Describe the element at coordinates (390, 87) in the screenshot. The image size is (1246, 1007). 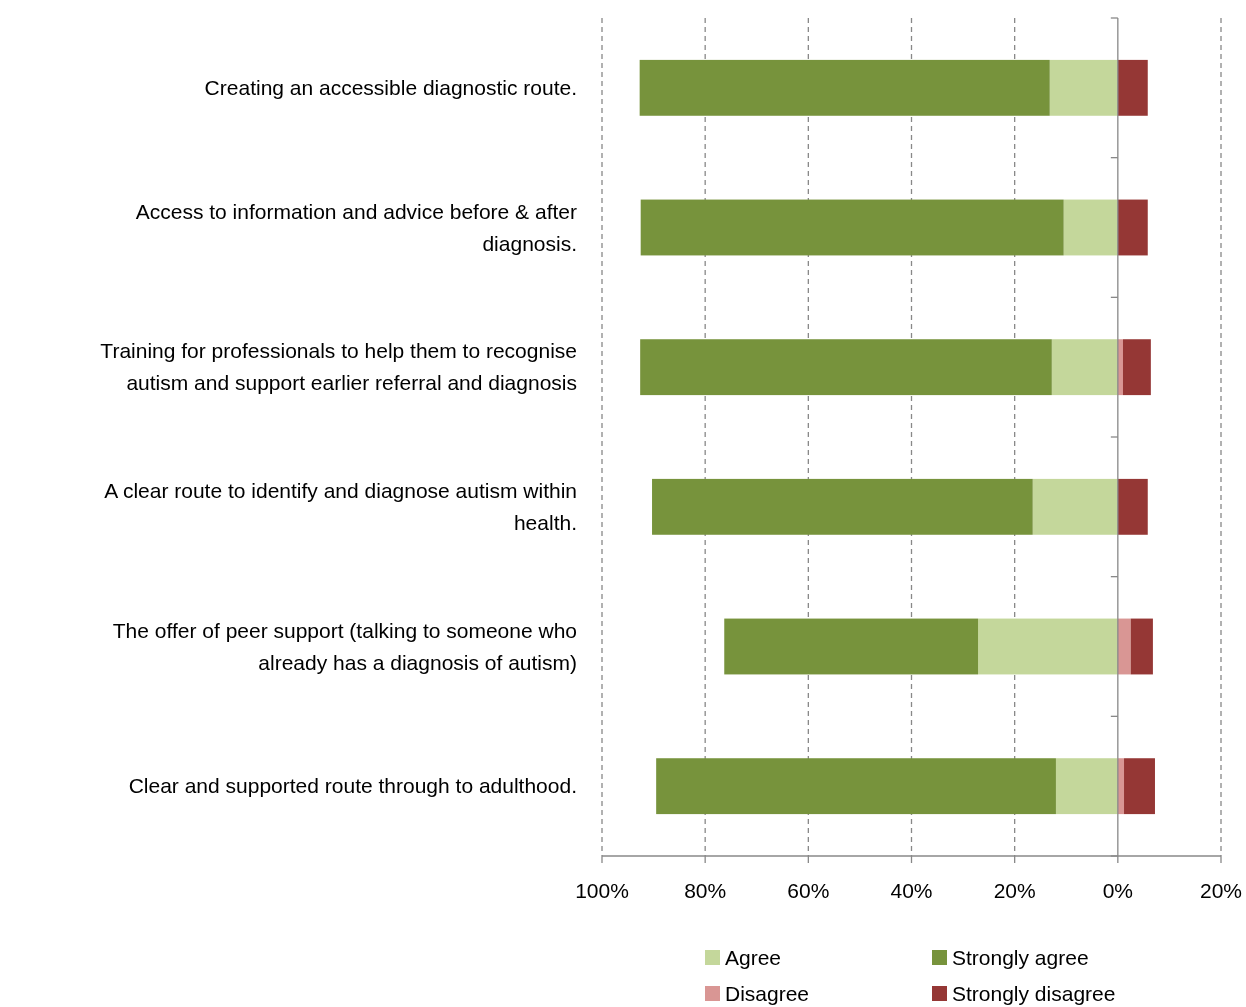
I see `y-tick-label: Creating an accessible diagnostic route.` at that location.